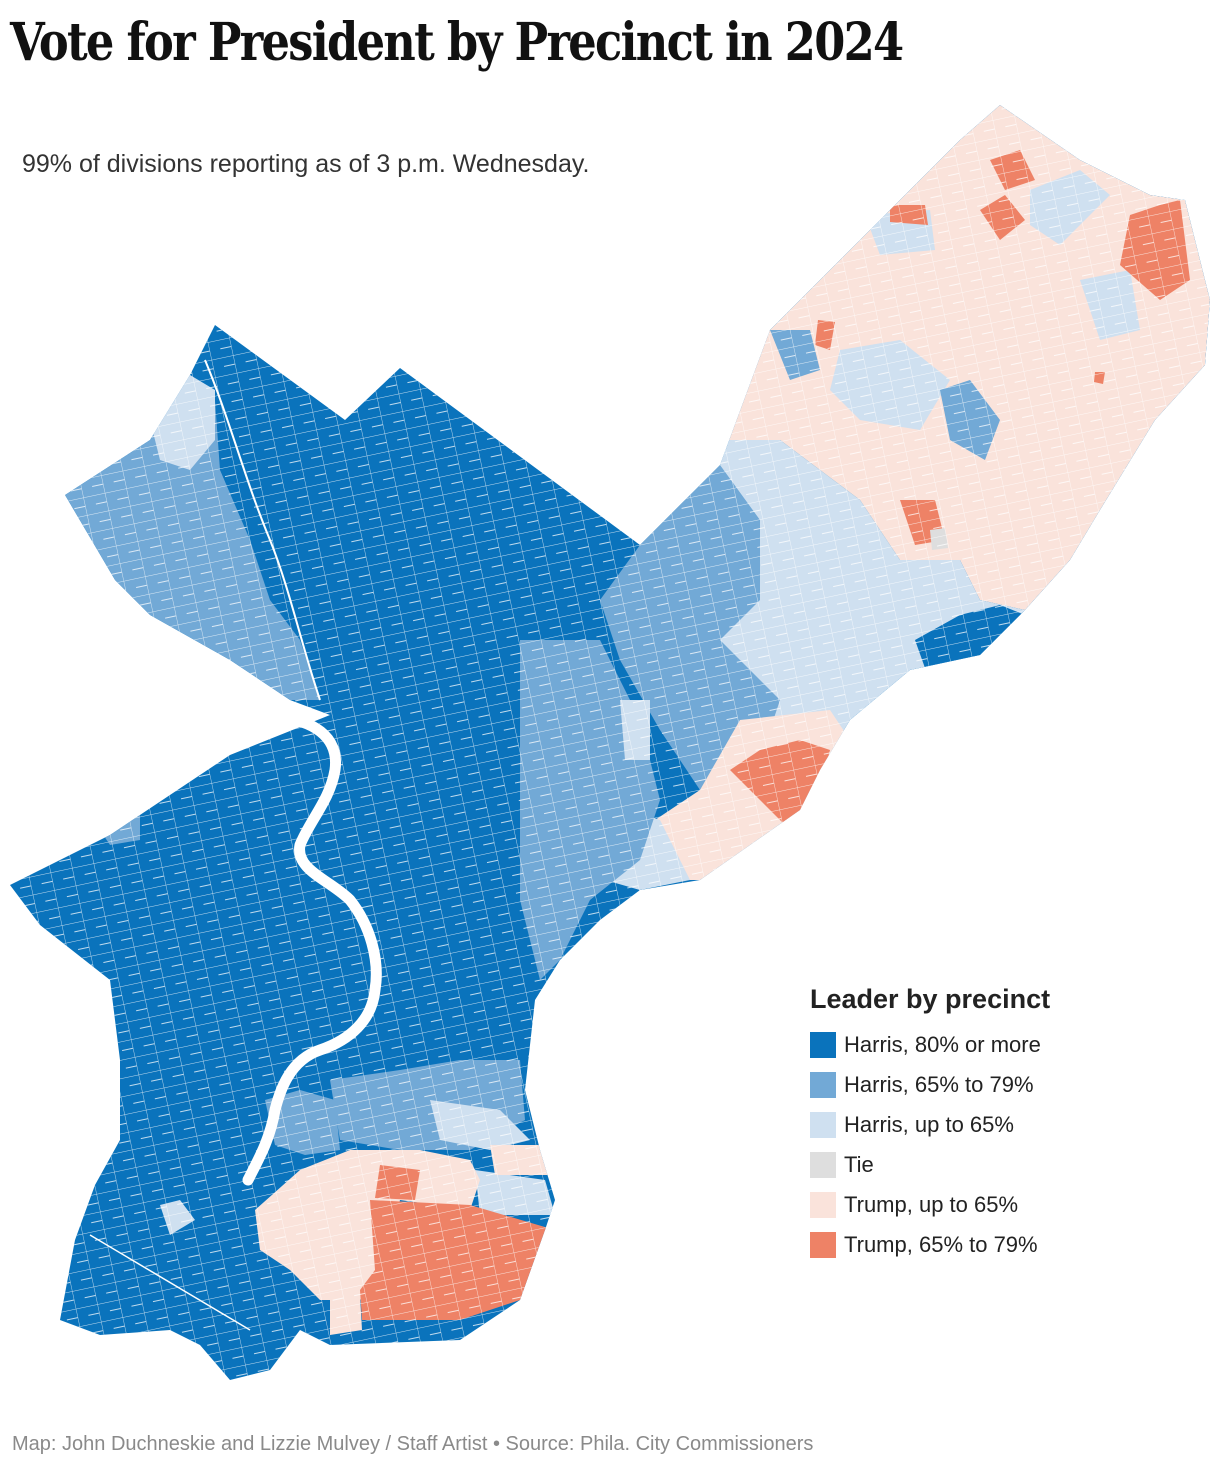 Image resolution: width=1220 pixels, height=1472 pixels. Describe the element at coordinates (312, 949) in the screenshot. I see `schuylkill-river` at that location.